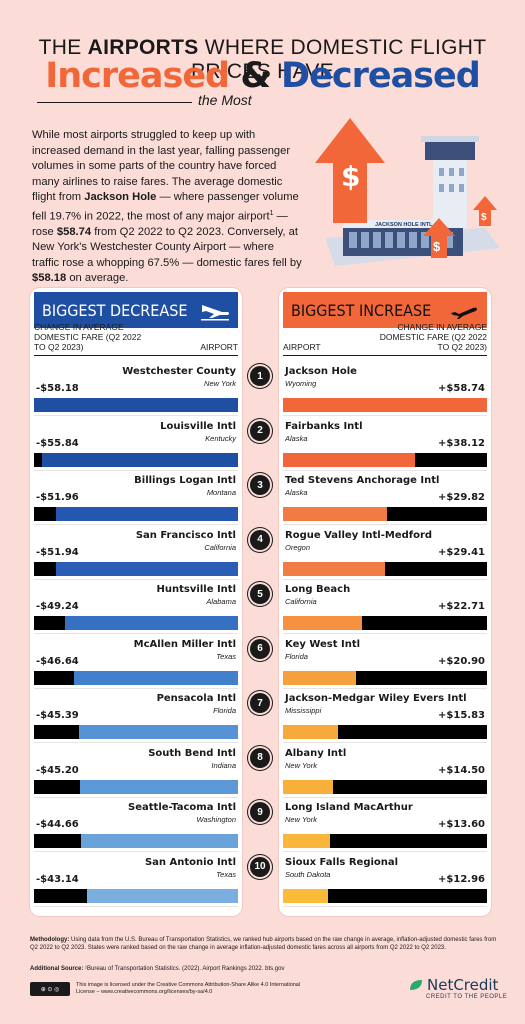  I want to click on airport-name: Rogue Valley Intl-Medford, so click(359, 535).